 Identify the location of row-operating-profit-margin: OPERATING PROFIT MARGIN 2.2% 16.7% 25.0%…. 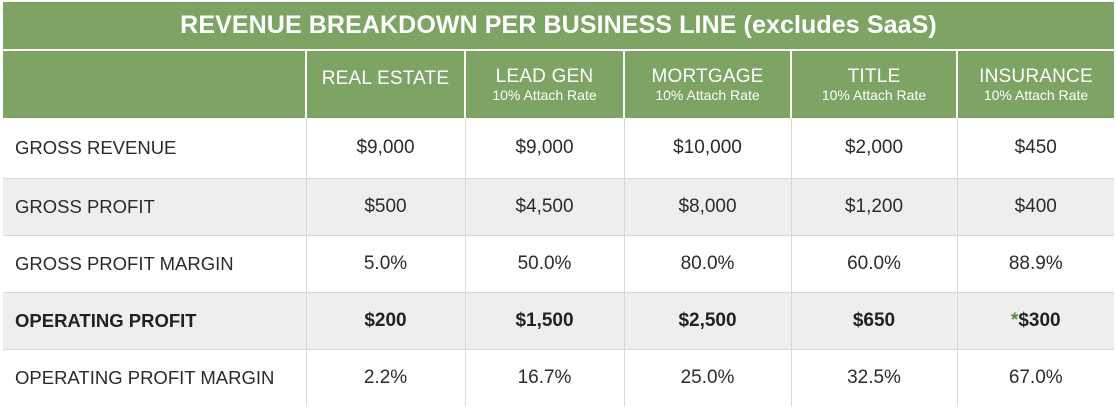
(558, 377).